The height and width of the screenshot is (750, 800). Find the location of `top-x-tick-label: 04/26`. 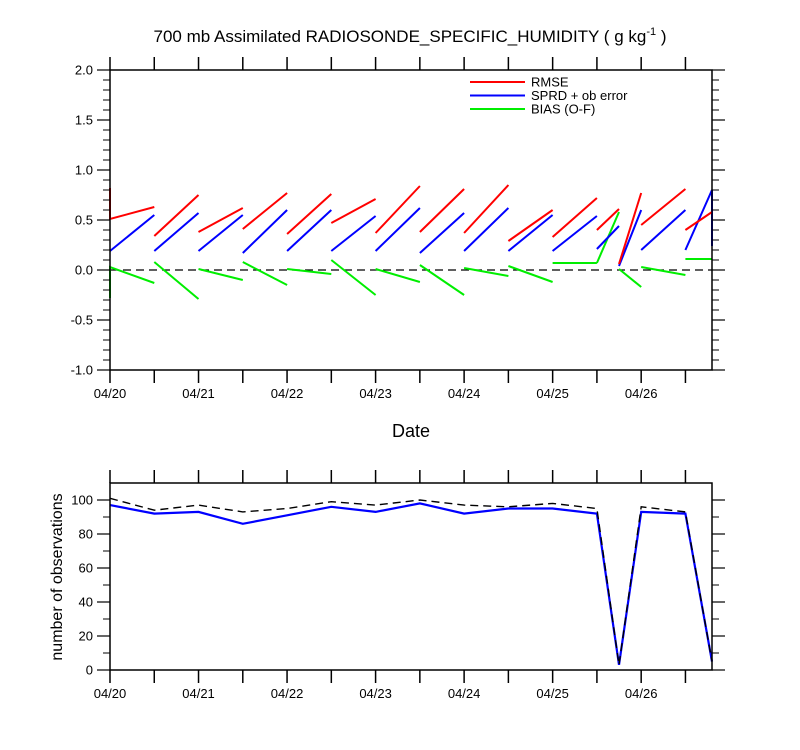

top-x-tick-label: 04/26 is located at coordinates (641, 393).